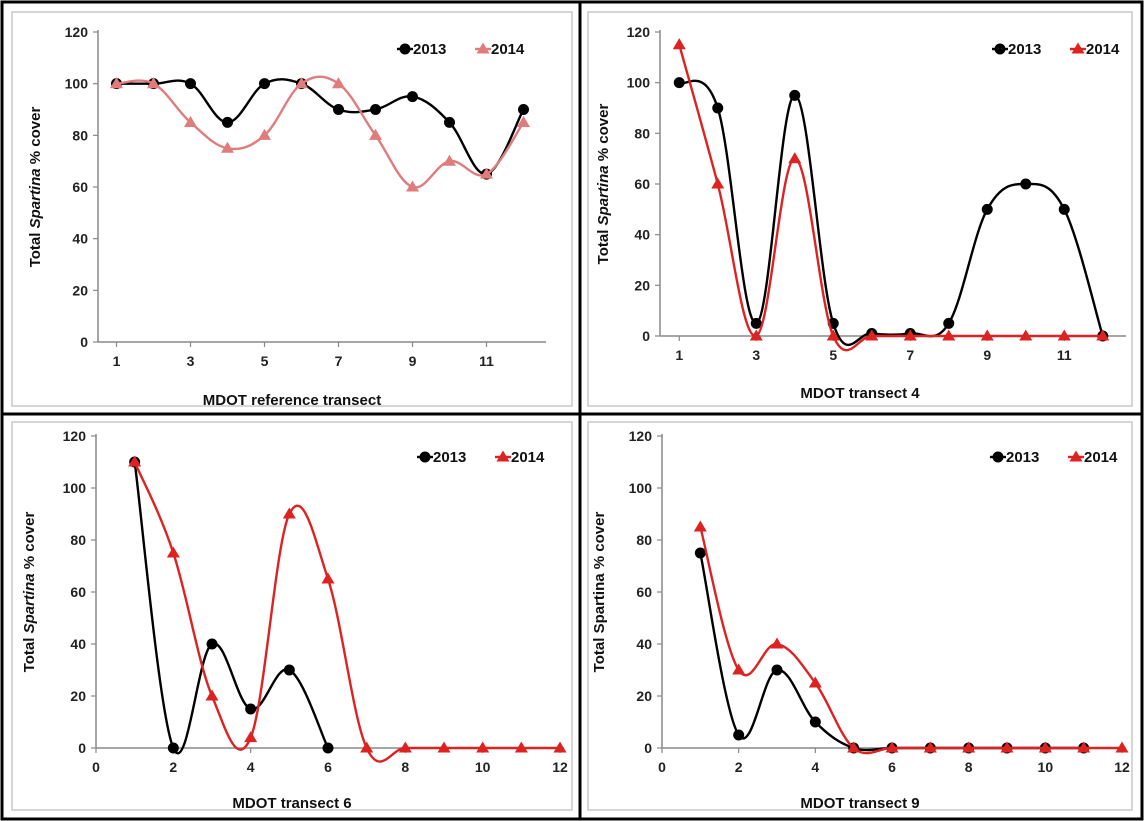 The width and height of the screenshot is (1144, 821). What do you see at coordinates (892, 767) in the screenshot?
I see `x-tick-label: 6` at bounding box center [892, 767].